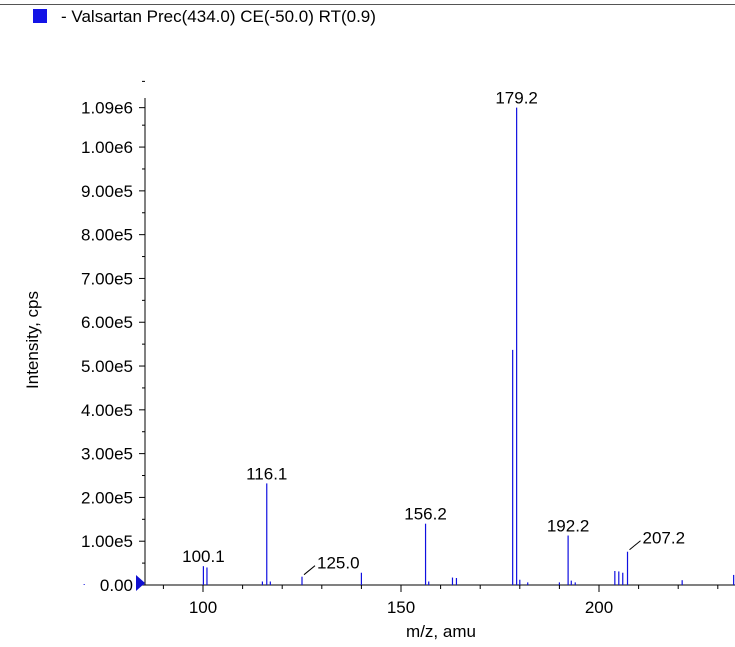  Describe the element at coordinates (107, 366) in the screenshot. I see `y-tick-label: 5.00e5` at that location.